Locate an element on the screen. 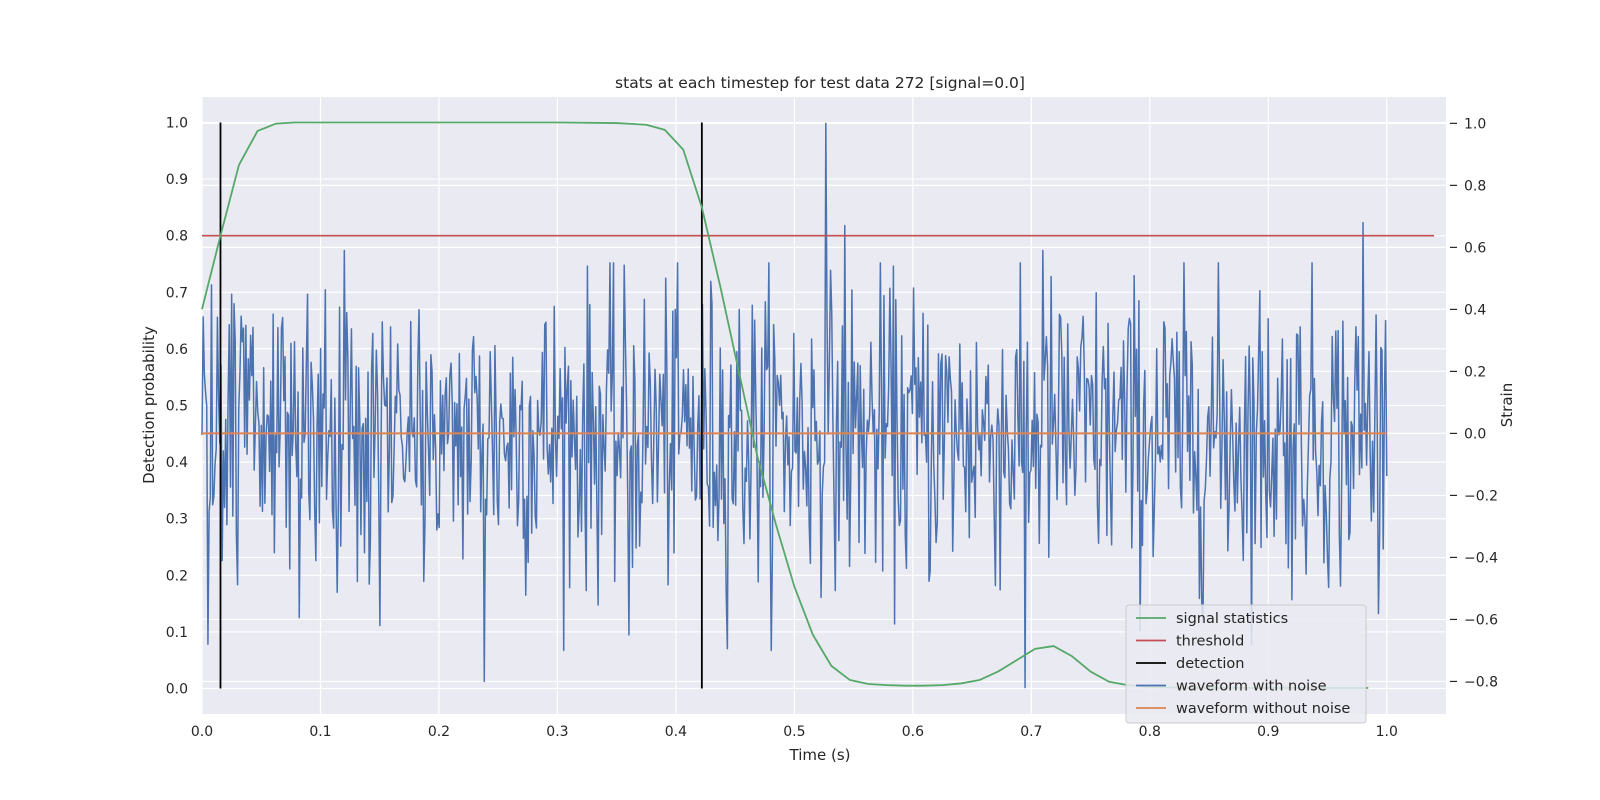 This screenshot has width=1600, height=800. x-tick-label: 0.4 is located at coordinates (676, 732).